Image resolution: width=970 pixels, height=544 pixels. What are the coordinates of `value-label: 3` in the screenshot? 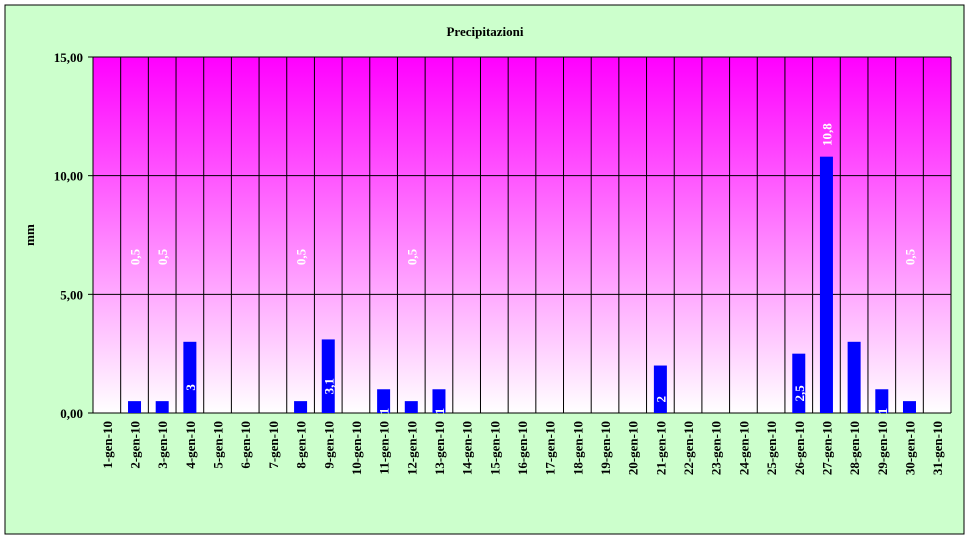 It's located at (190, 387).